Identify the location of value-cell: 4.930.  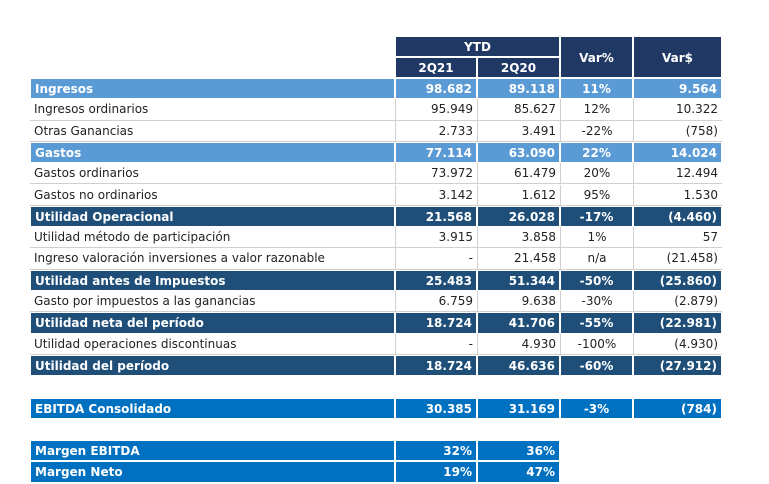
(518, 344).